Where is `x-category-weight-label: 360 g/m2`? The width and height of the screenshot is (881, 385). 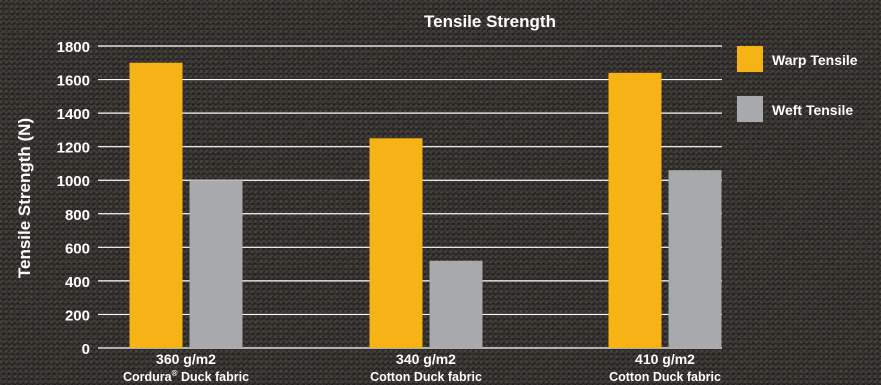 x-category-weight-label: 360 g/m2 is located at coordinates (186, 359).